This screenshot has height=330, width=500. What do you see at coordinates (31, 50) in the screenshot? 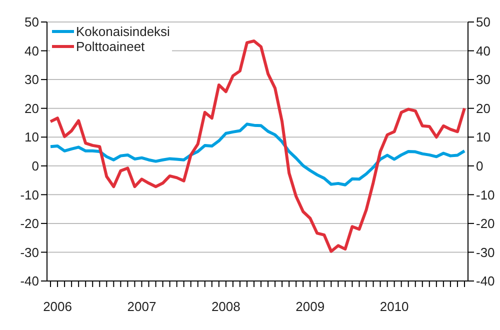
I see `y-tick-label: 40` at bounding box center [31, 50].